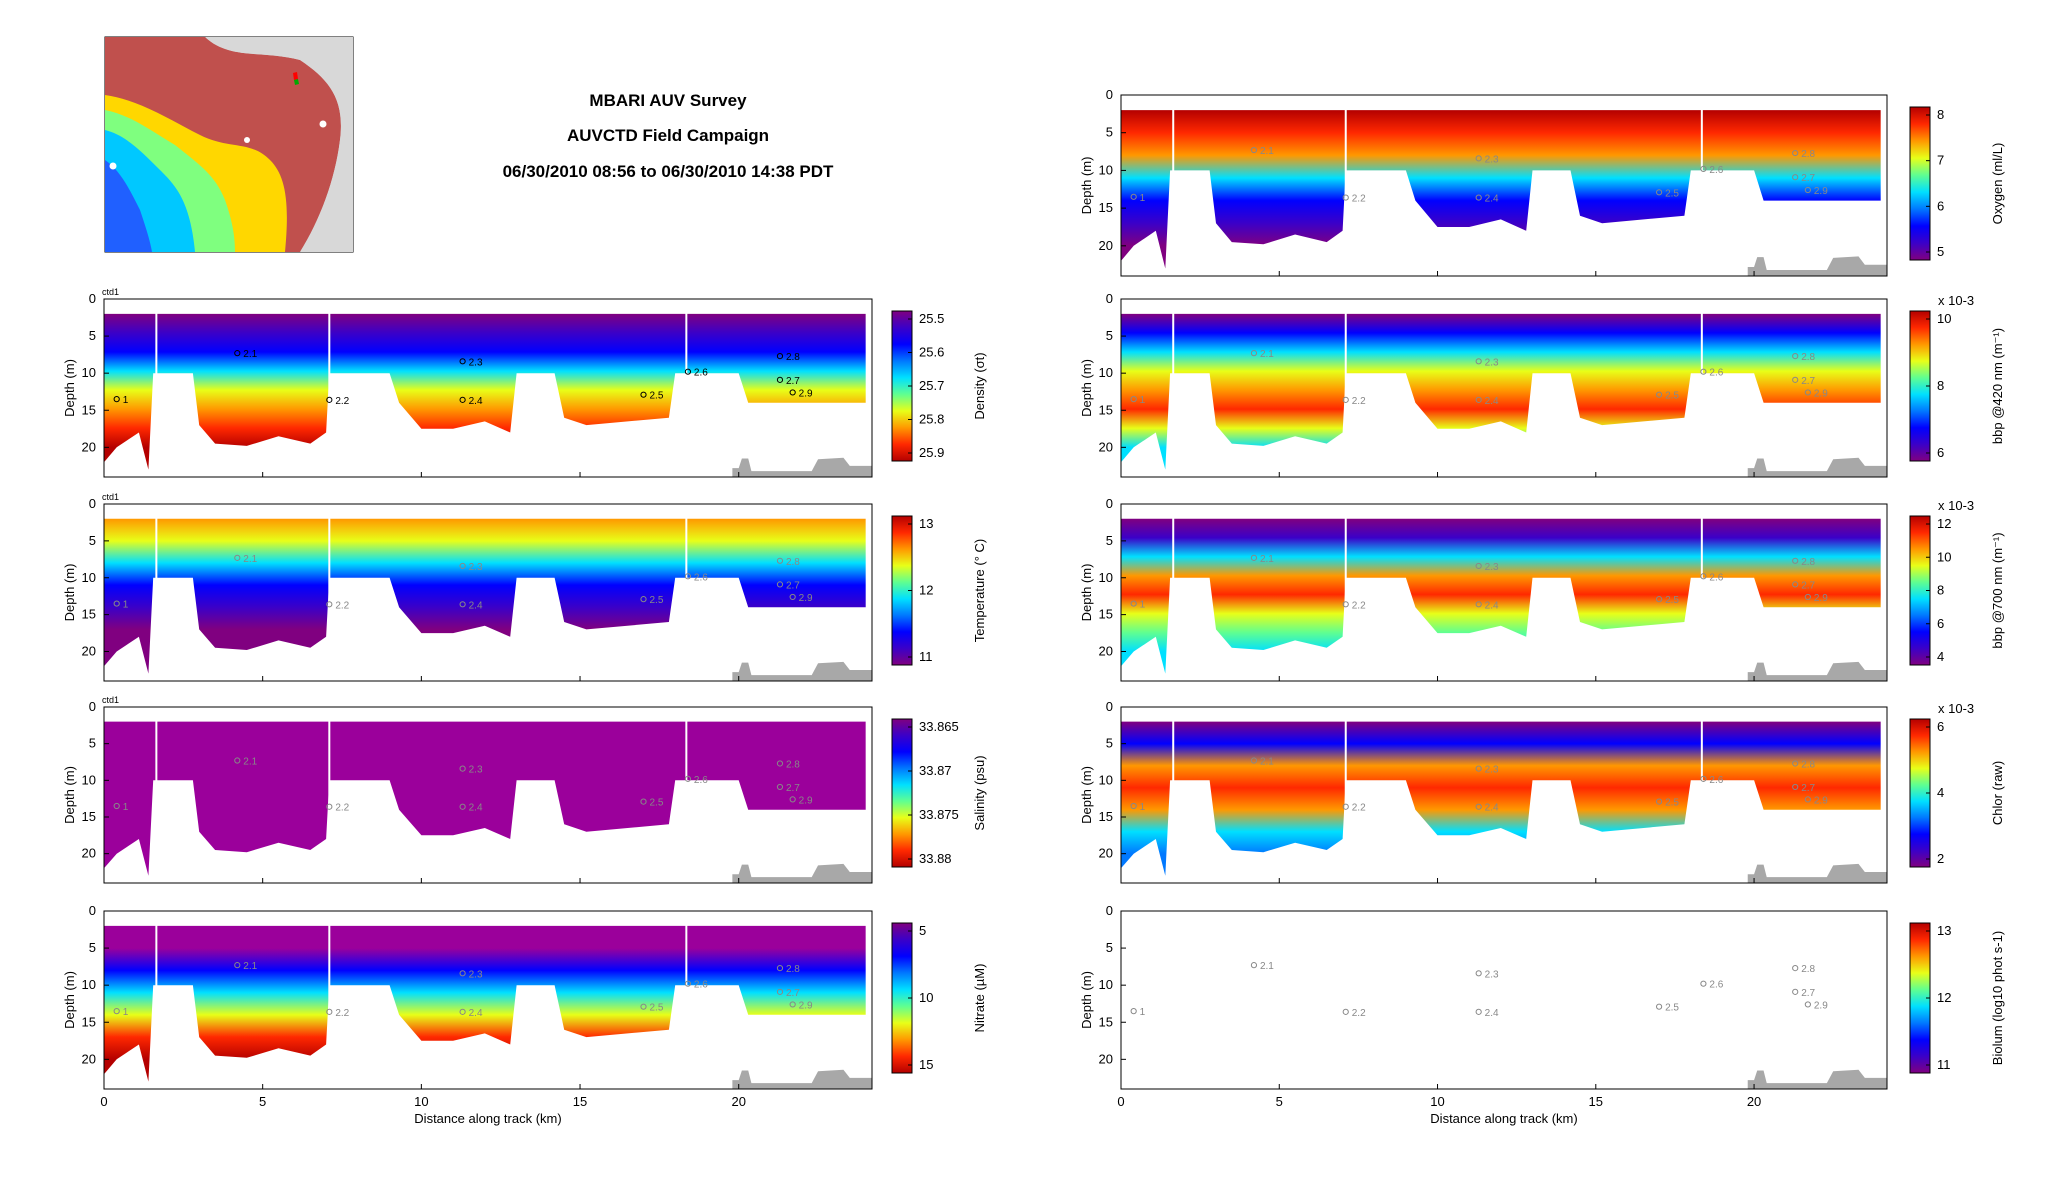 The image size is (2052, 1188). What do you see at coordinates (931, 385) in the screenshot?
I see `colorbar-tick-label: 25.7` at bounding box center [931, 385].